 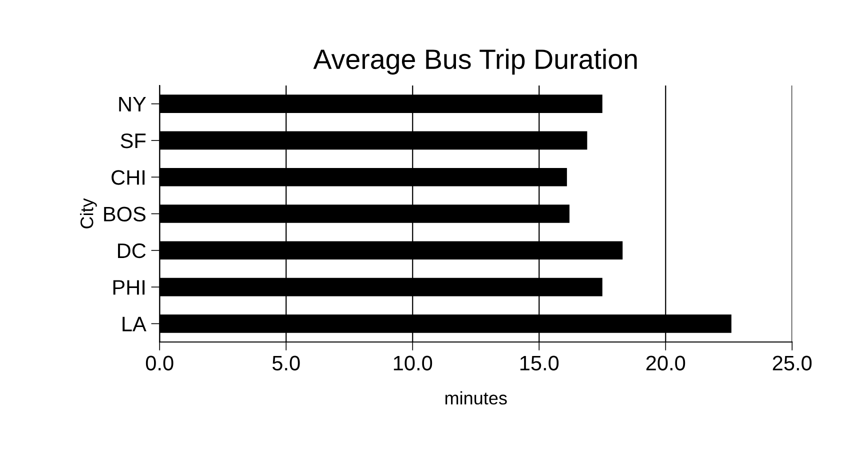 What do you see at coordinates (128, 287) in the screenshot?
I see `y-tick-label: PHI` at bounding box center [128, 287].